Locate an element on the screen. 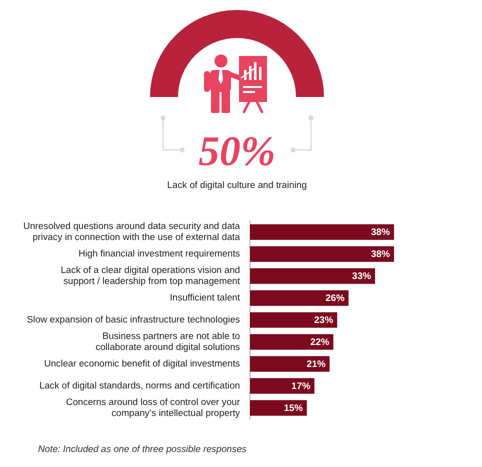 The height and width of the screenshot is (467, 482). data-label: 22% is located at coordinates (320, 342).